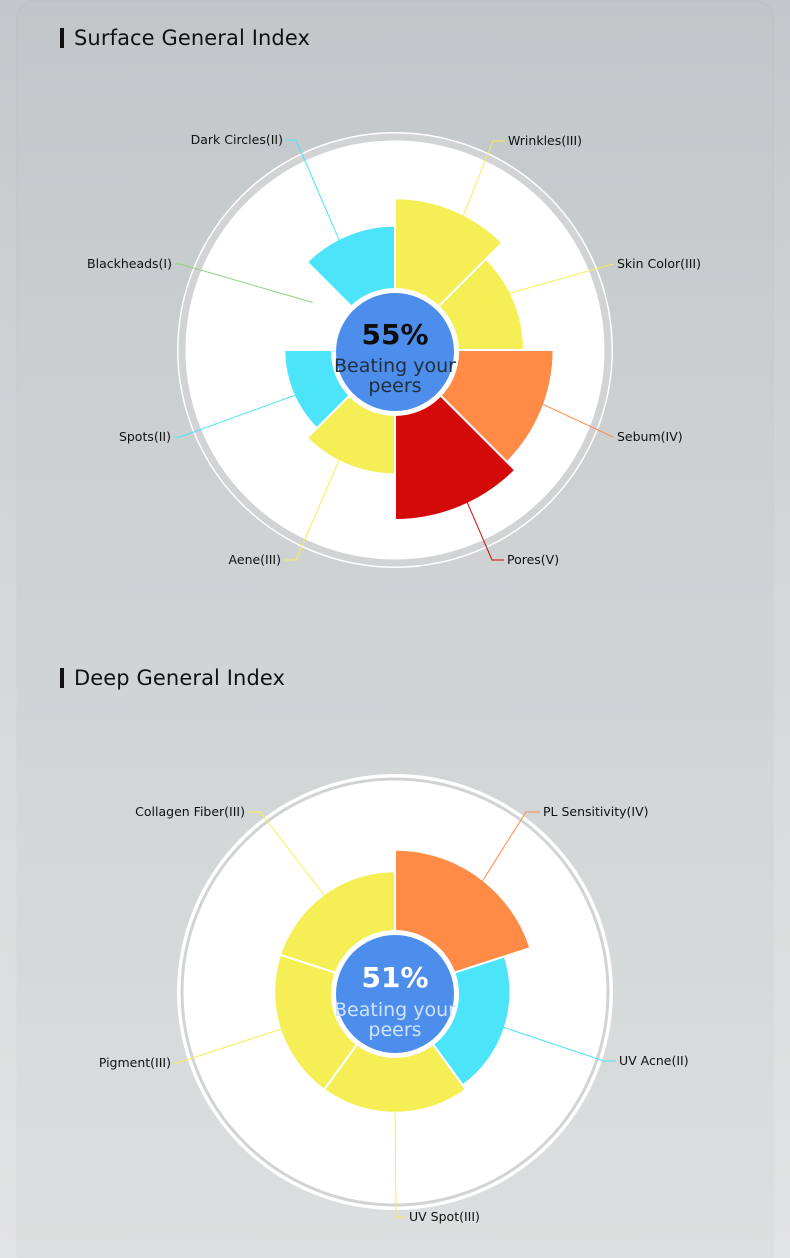  I want to click on category-label-surface-2: Skin Color(III), so click(659, 263).